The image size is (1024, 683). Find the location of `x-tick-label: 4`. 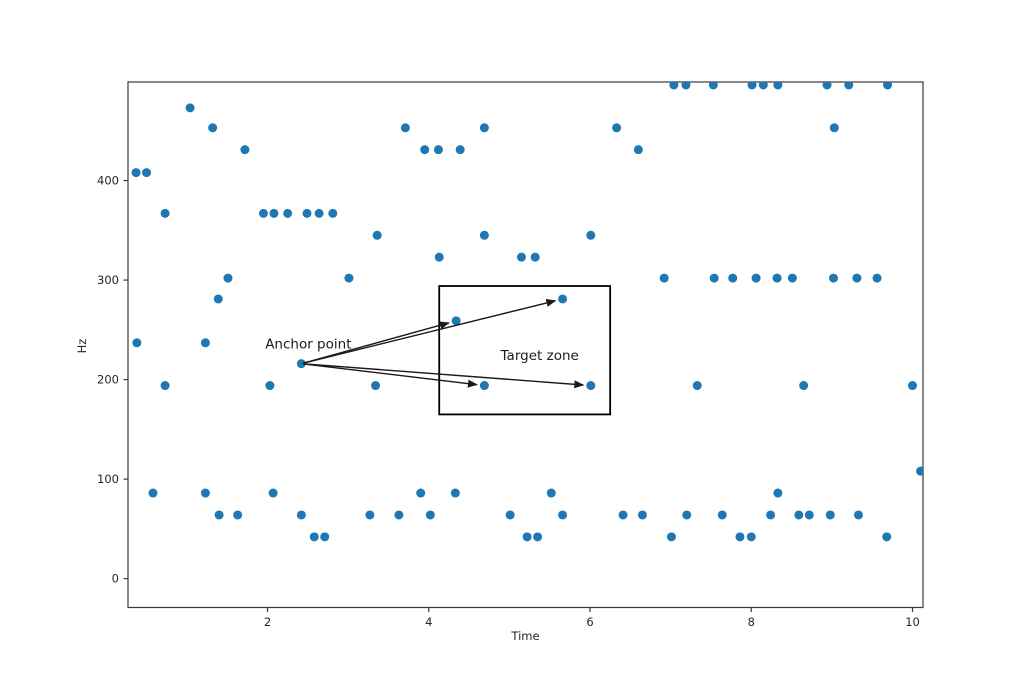

x-tick-label: 4 is located at coordinates (428, 622).